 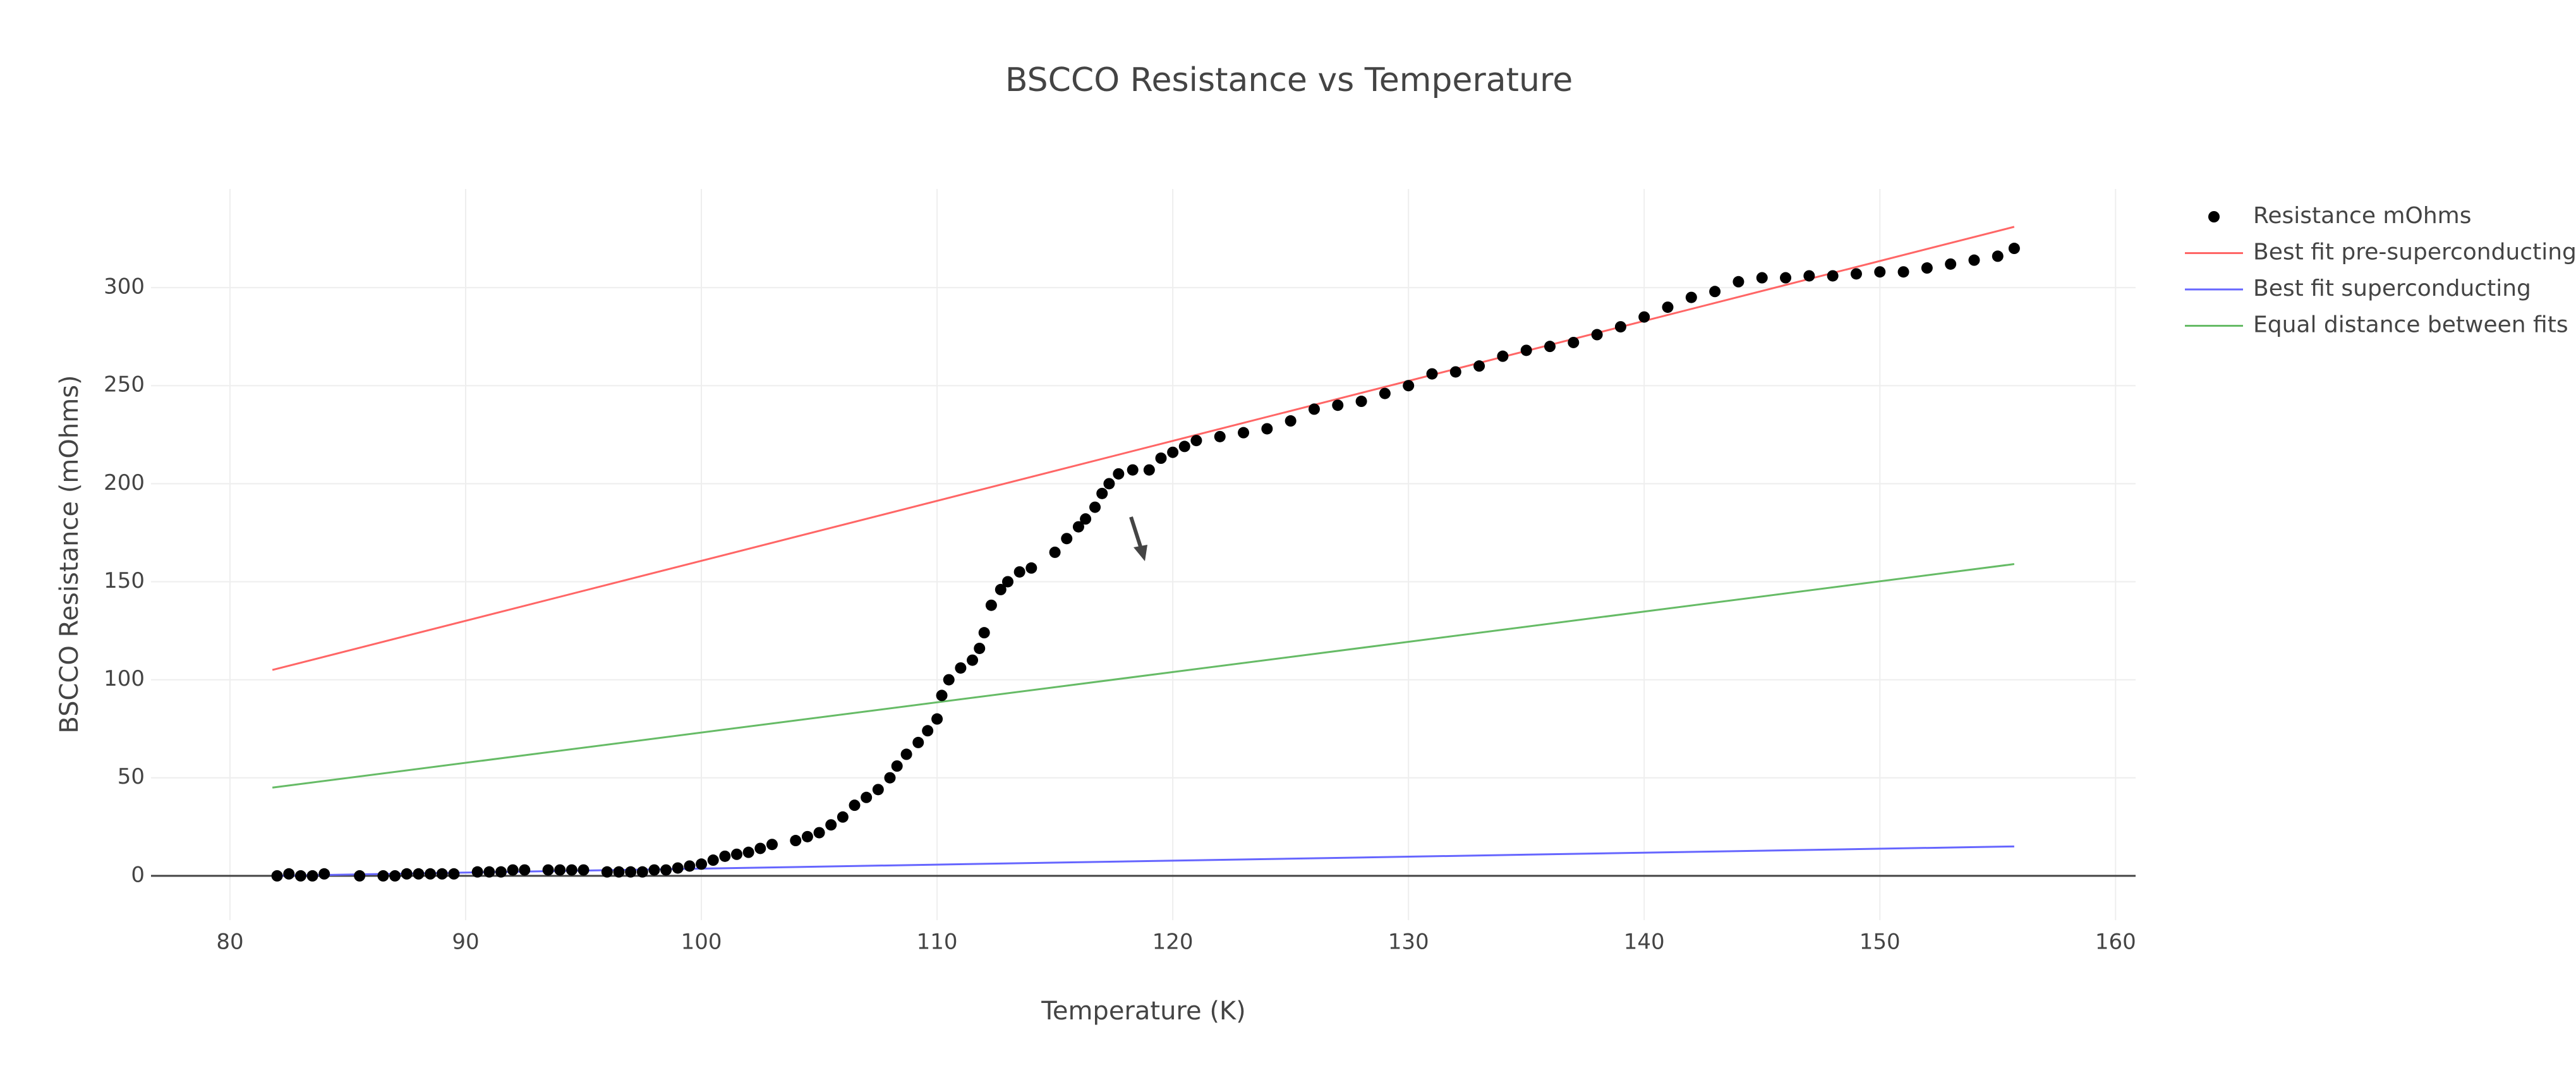 What do you see at coordinates (1143, 861) in the screenshot?
I see `fit-line` at bounding box center [1143, 861].